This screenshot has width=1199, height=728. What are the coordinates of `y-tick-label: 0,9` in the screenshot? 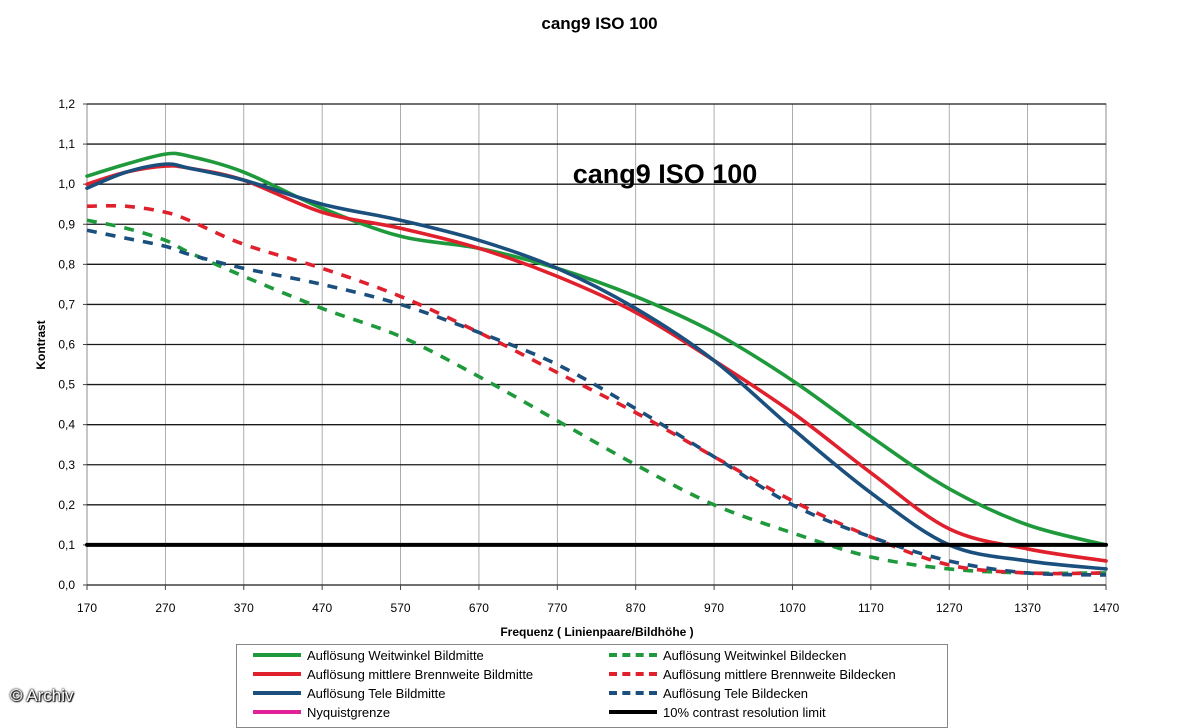 It's located at (66, 224).